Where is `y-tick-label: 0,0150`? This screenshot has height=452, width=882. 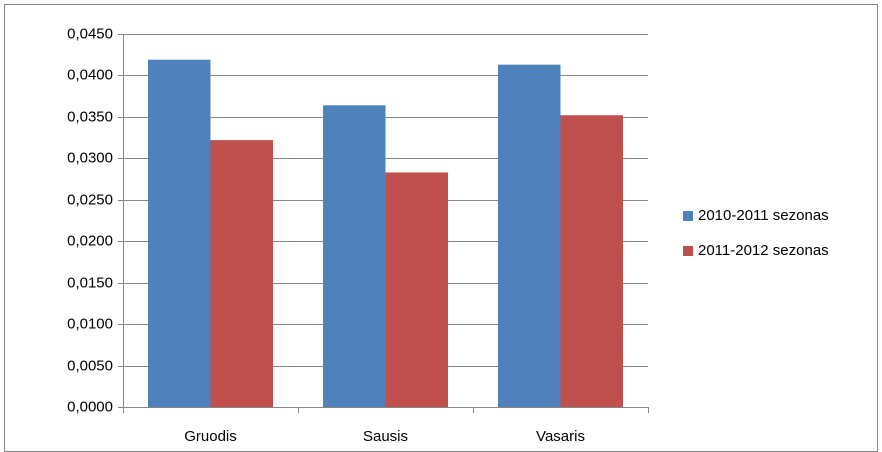
y-tick-label: 0,0150 is located at coordinates (90, 282).